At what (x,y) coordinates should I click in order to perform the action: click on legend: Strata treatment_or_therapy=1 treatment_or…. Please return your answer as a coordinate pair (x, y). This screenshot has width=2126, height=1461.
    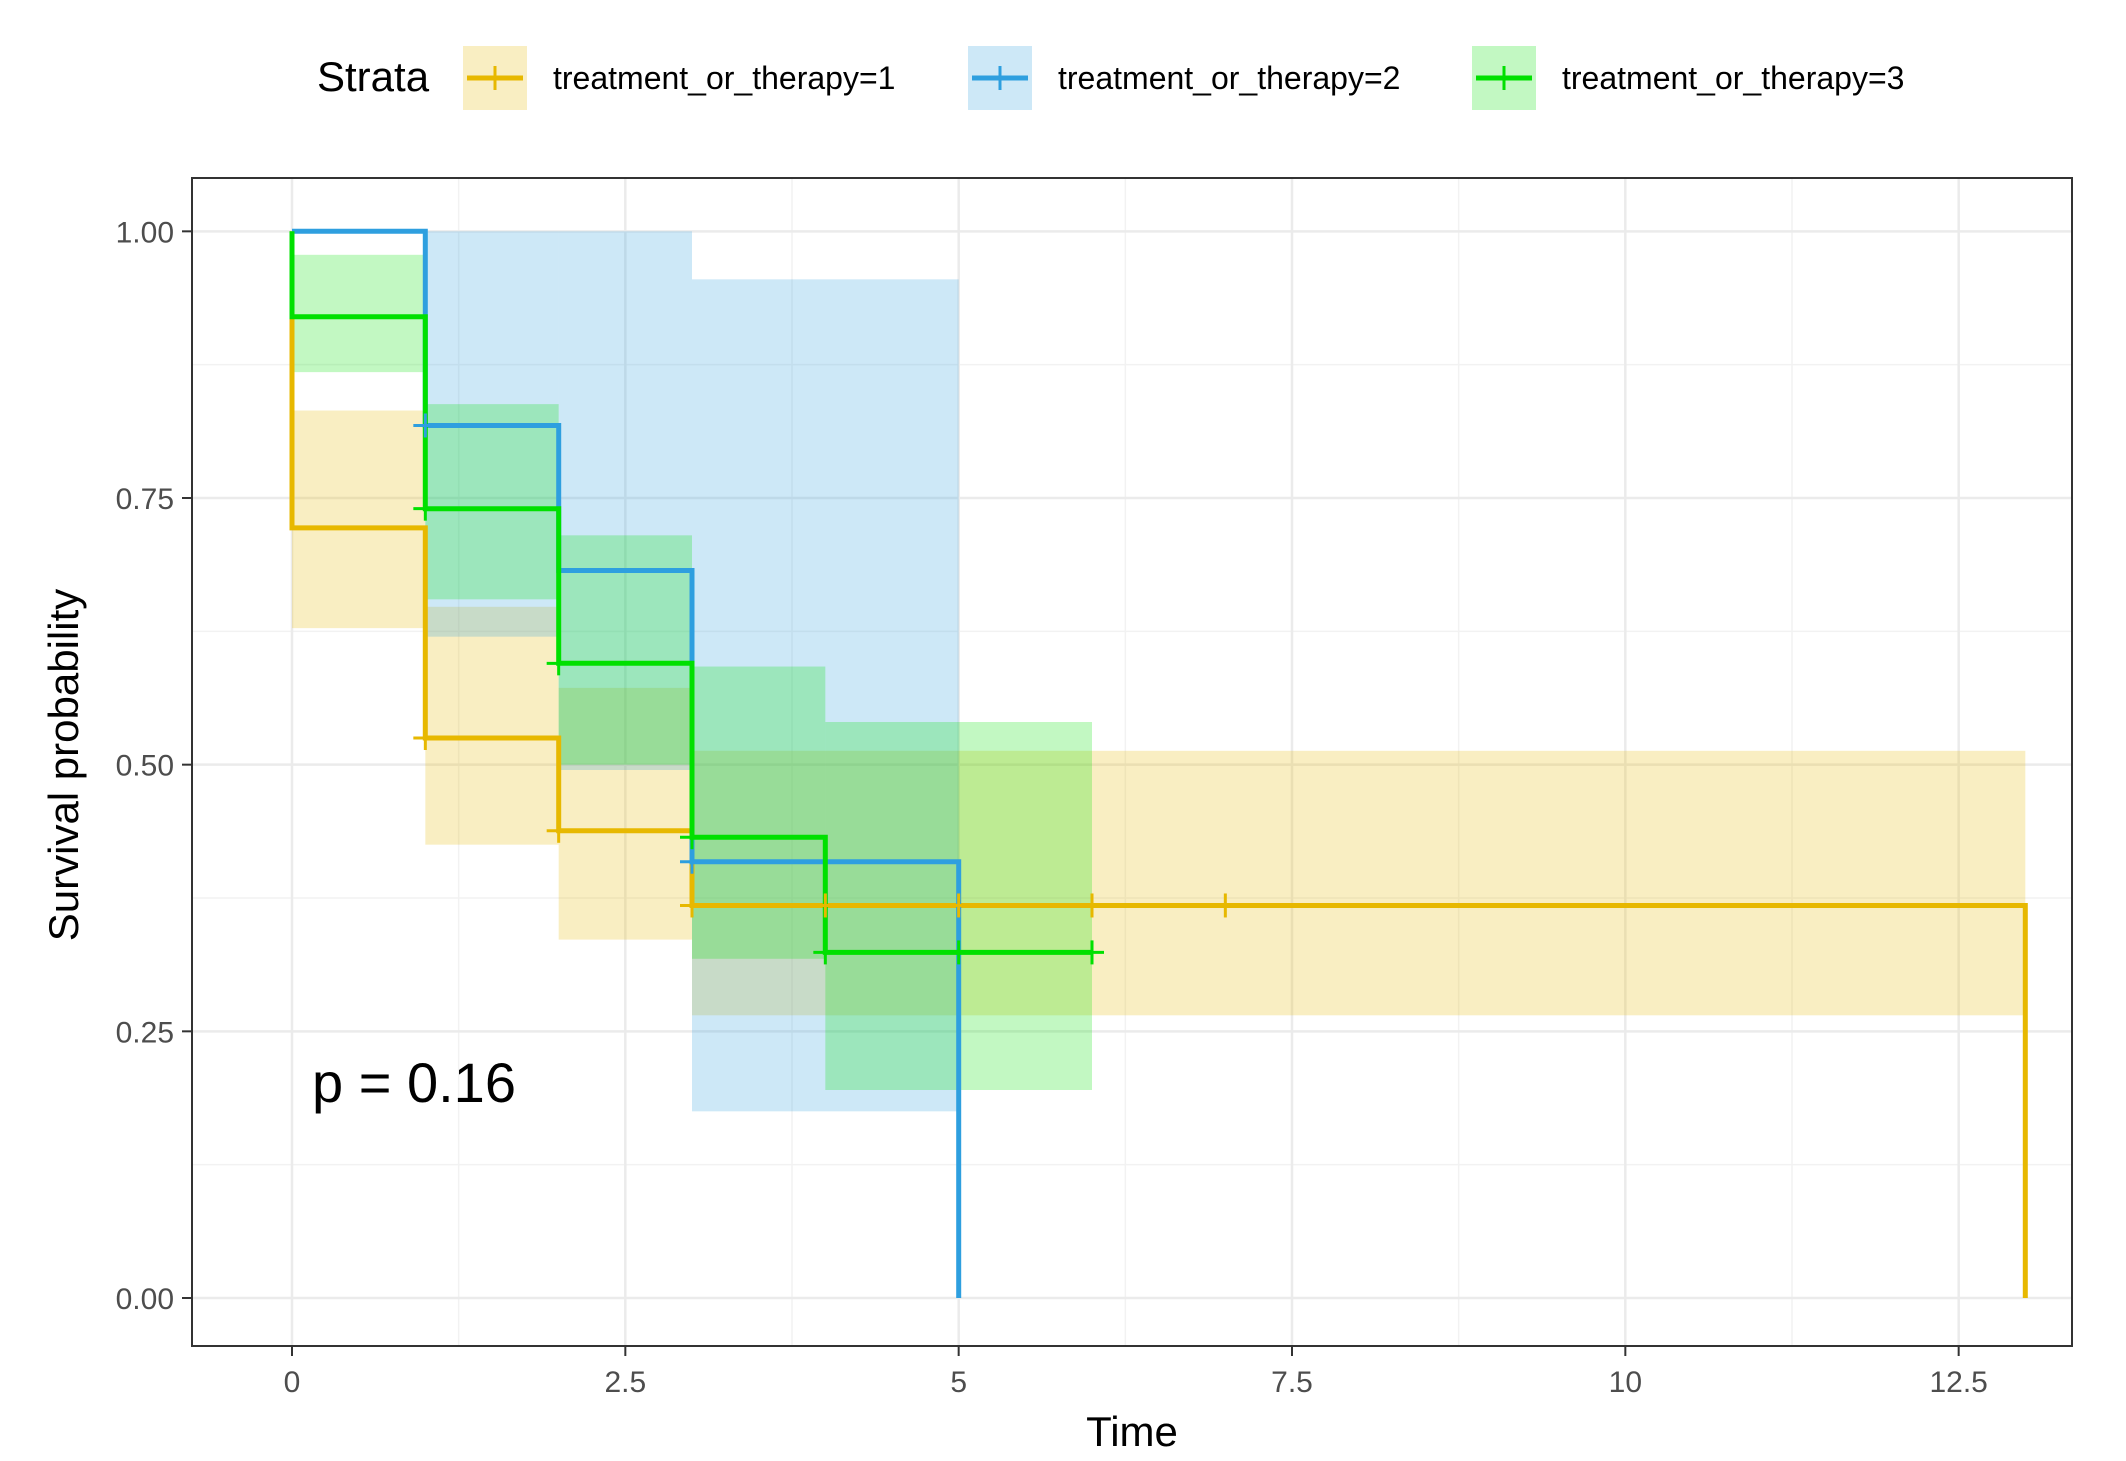
    Looking at the image, I should click on (1110, 78).